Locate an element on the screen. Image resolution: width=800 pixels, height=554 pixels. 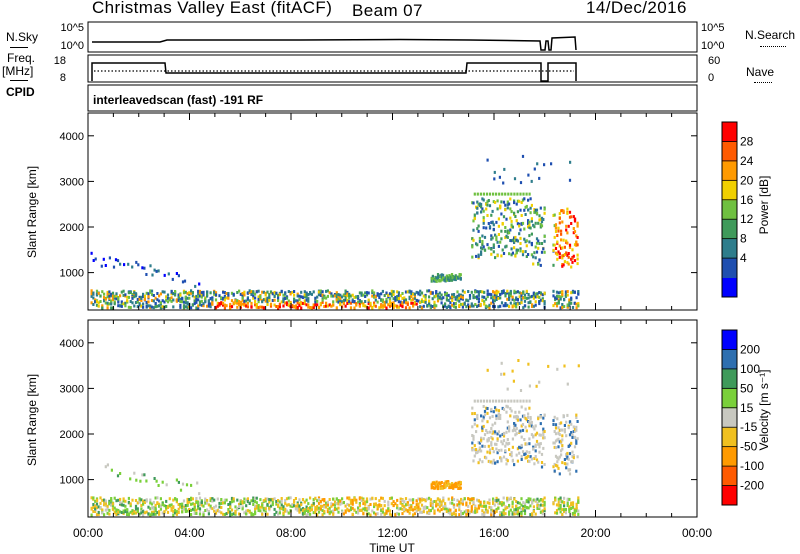
colorbar-swatch is located at coordinates (729, 151).